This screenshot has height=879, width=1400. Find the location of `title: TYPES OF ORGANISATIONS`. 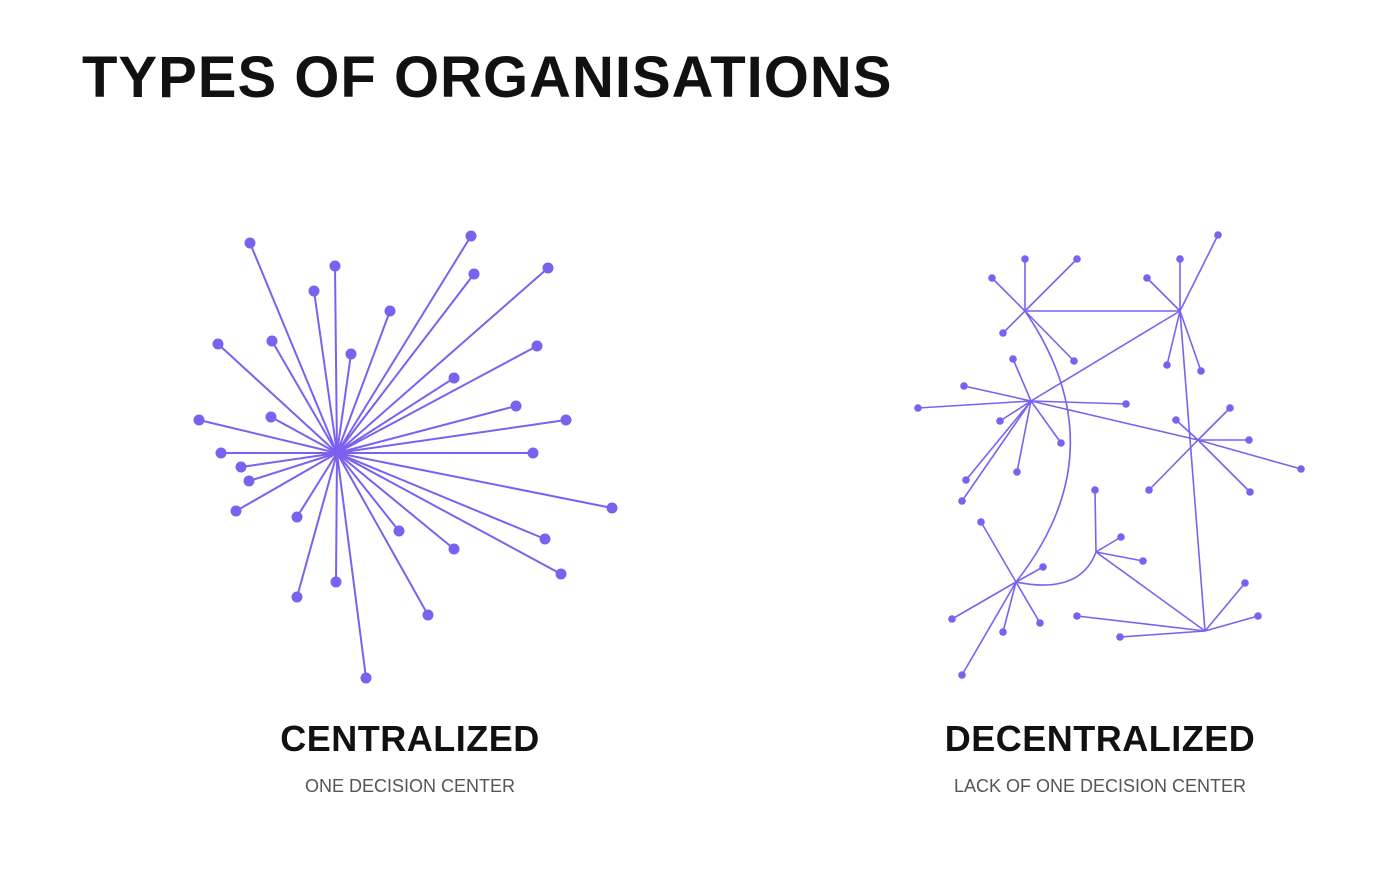

title: TYPES OF ORGANISATIONS is located at coordinates (487, 77).